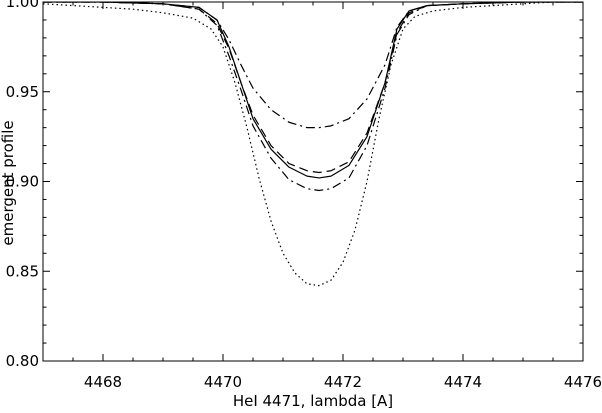 Image resolution: width=602 pixels, height=413 pixels. What do you see at coordinates (463, 382) in the screenshot?
I see `x-tick-label: 4474` at bounding box center [463, 382].